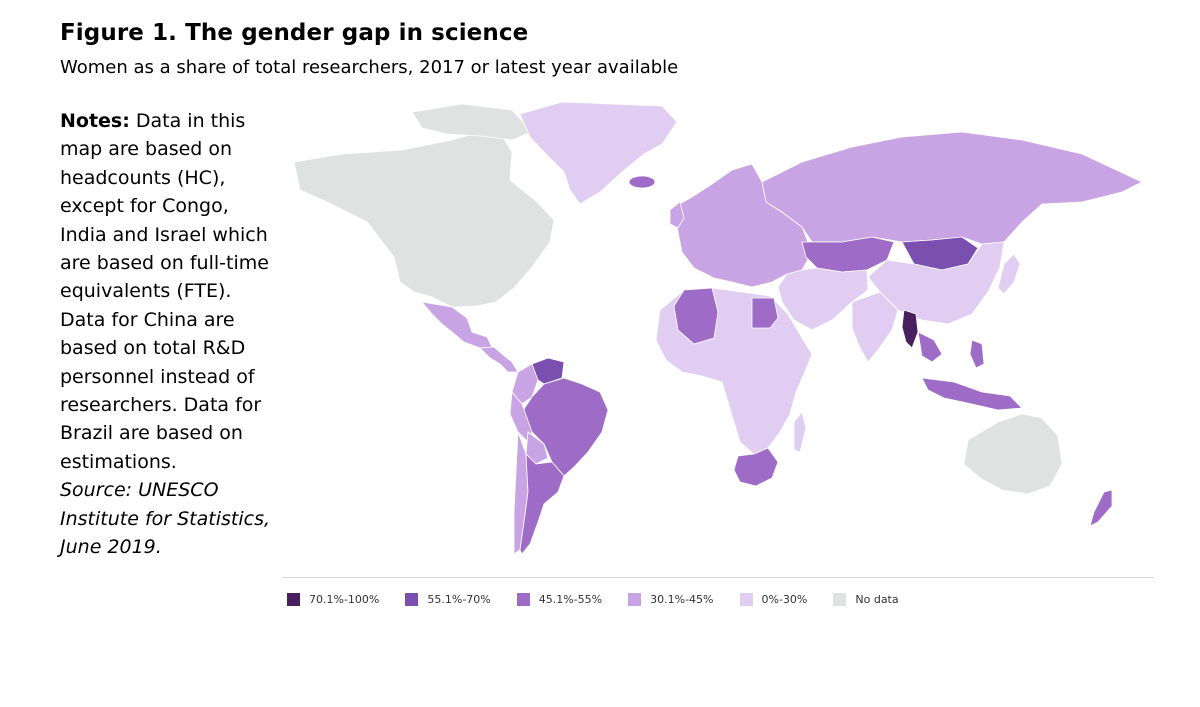 Image resolution: width=1200 pixels, height=707 pixels. I want to click on region-india, so click(875, 327).